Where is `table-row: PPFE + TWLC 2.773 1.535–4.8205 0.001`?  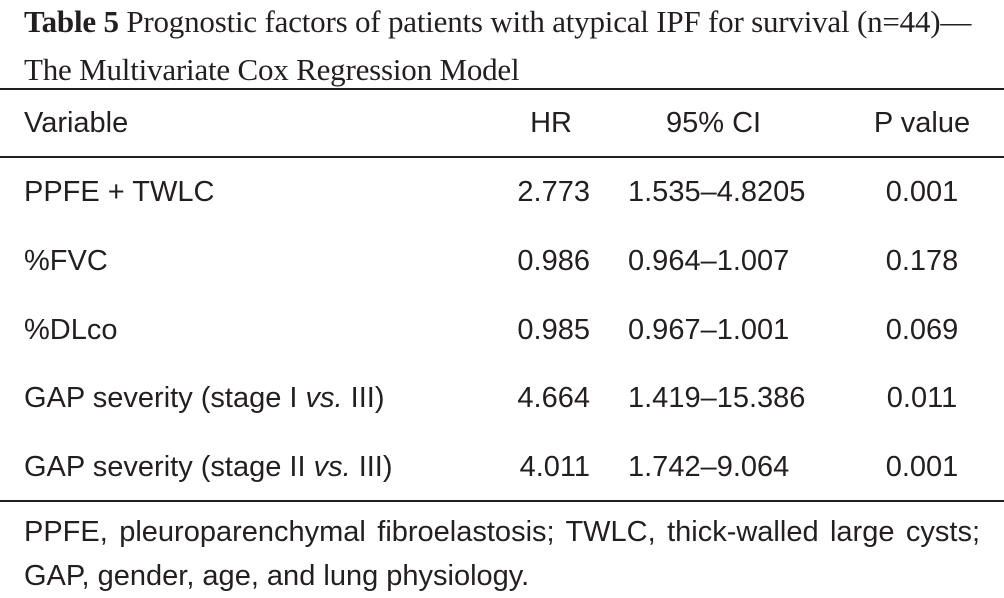
table-row: PPFE + TWLC 2.773 1.535–4.8205 0.001 is located at coordinates (502, 194).